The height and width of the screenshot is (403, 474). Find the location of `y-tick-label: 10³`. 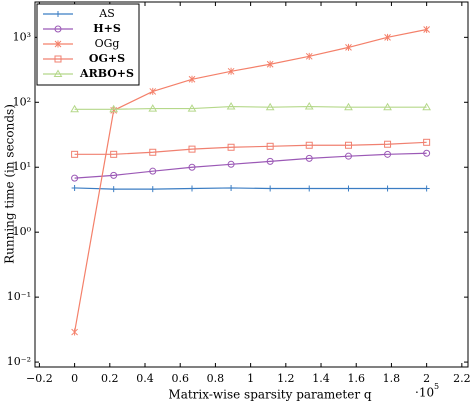

y-tick-label: 10³ is located at coordinates (22, 36).